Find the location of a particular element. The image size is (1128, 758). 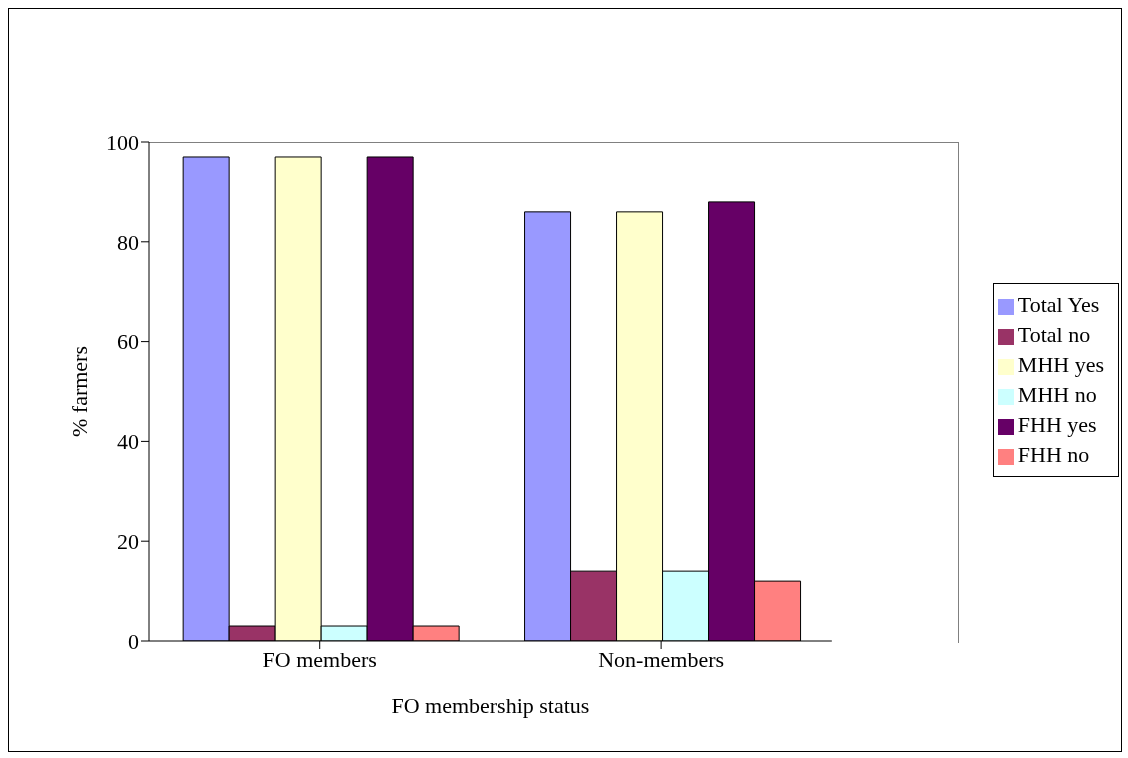

y-tick-label: 40 is located at coordinates (128, 442).